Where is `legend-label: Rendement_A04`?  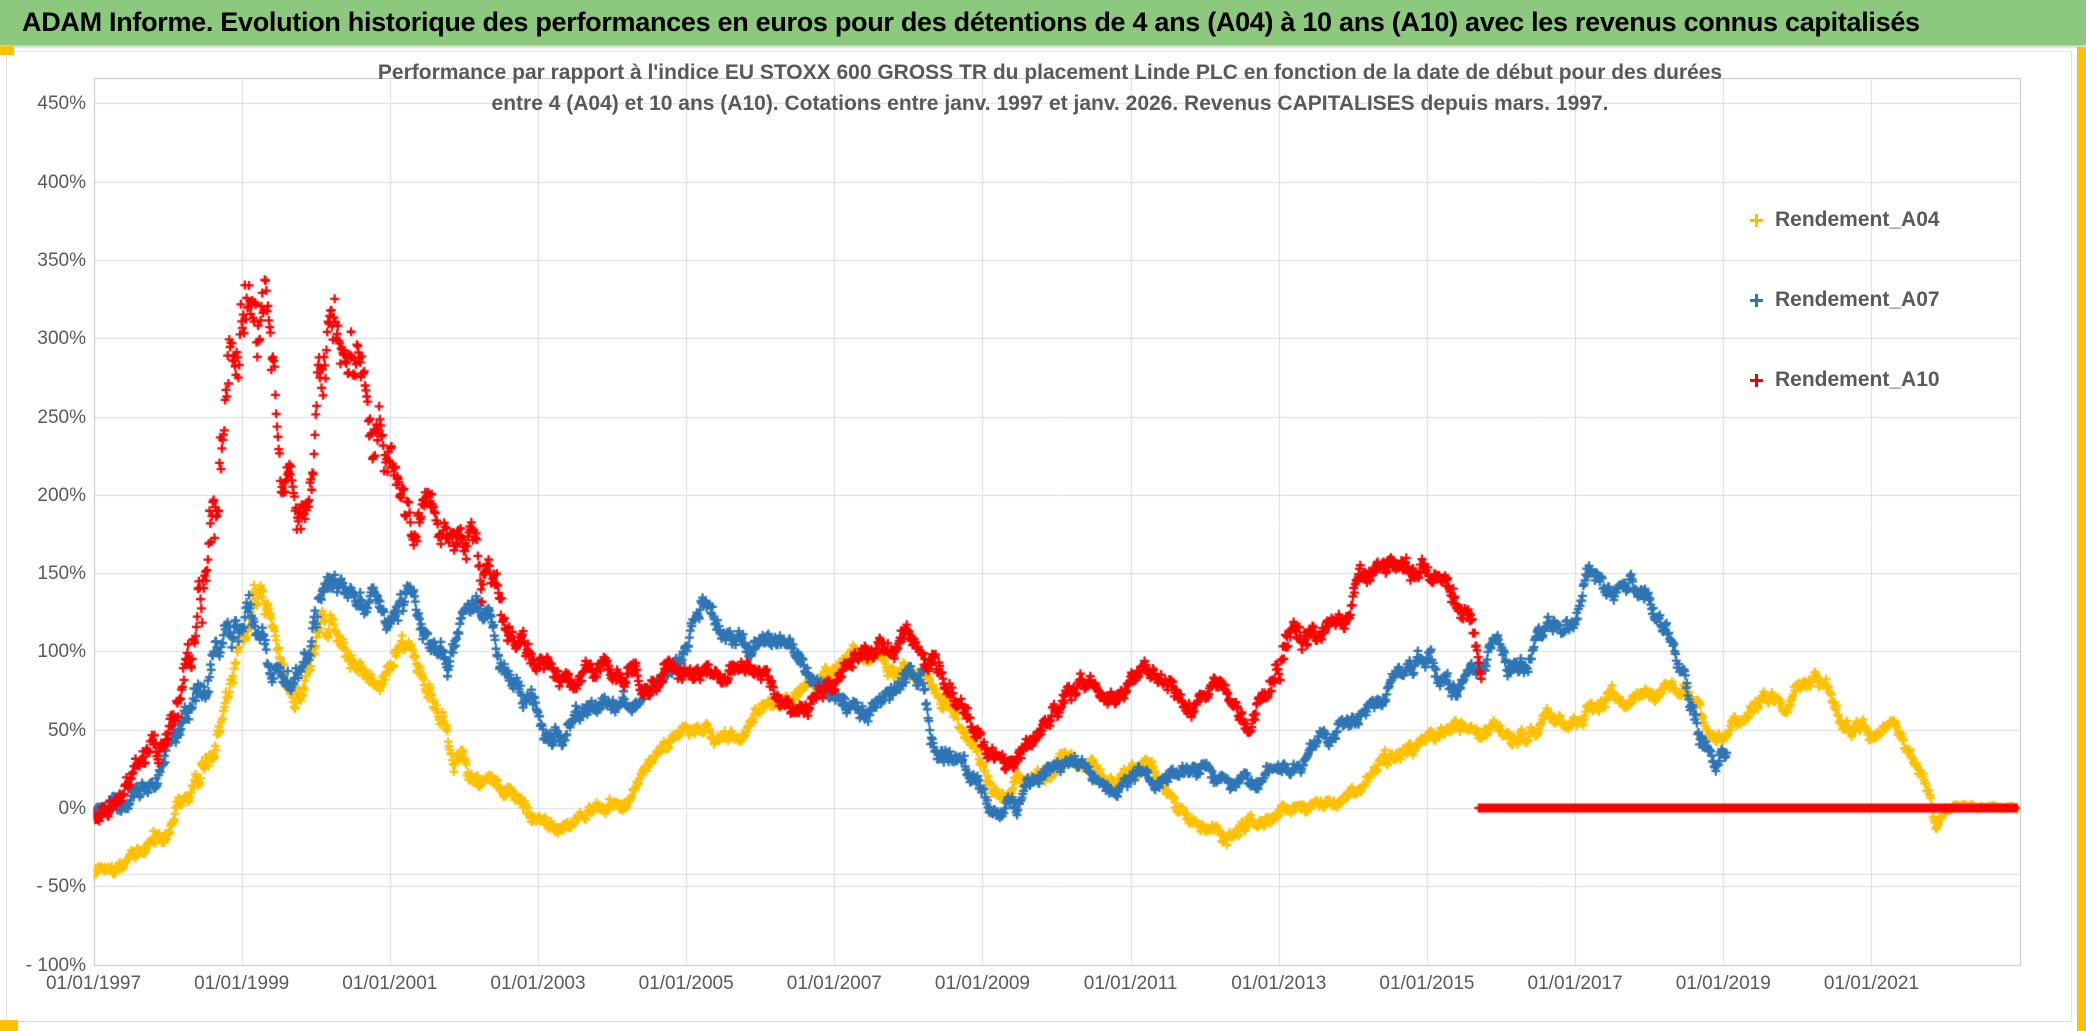
legend-label: Rendement_A04 is located at coordinates (1857, 219).